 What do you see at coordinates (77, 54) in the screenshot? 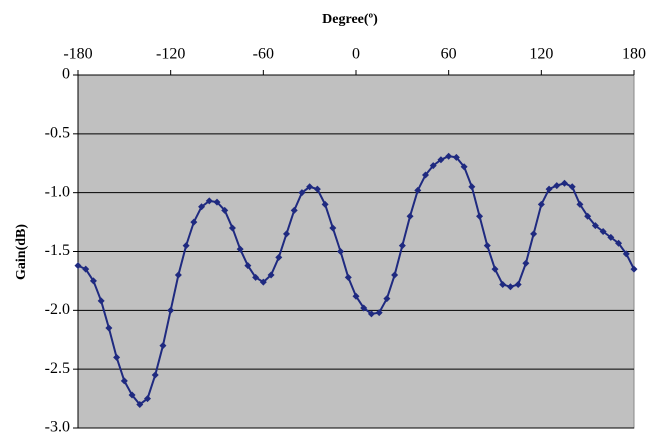
I see `x-tick-label: -180` at bounding box center [77, 54].